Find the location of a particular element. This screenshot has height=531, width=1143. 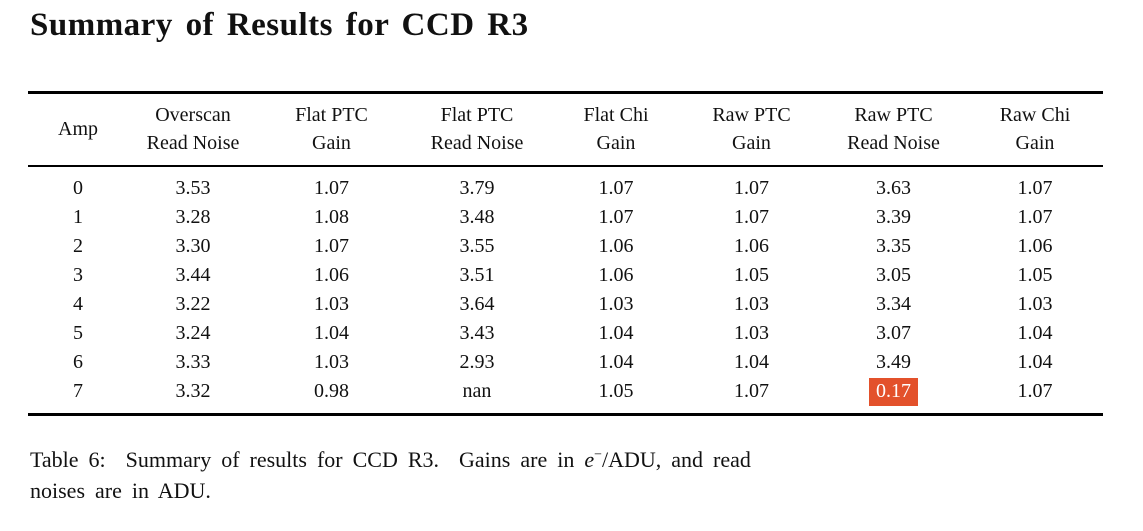

cell-overscan-read-noise: 3.30 is located at coordinates (193, 246).